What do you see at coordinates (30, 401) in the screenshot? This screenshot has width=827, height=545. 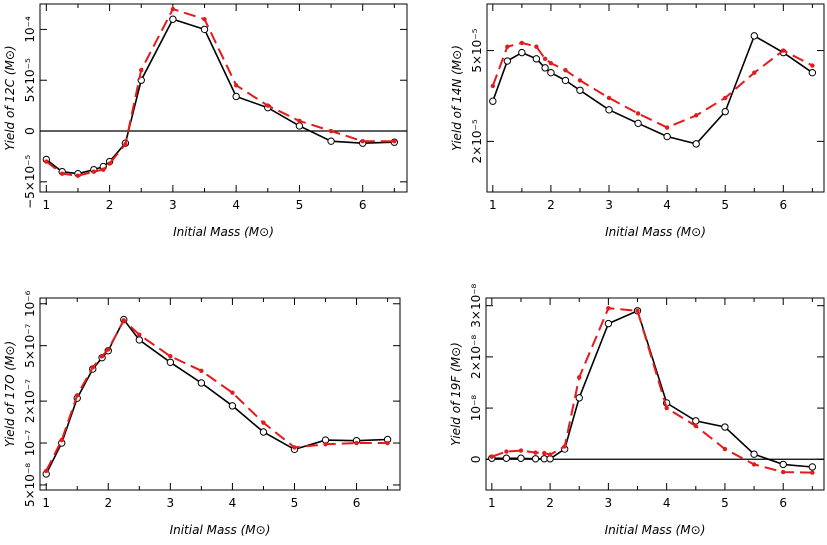 I see `y-tick-label: 2×10⁻⁷` at bounding box center [30, 401].